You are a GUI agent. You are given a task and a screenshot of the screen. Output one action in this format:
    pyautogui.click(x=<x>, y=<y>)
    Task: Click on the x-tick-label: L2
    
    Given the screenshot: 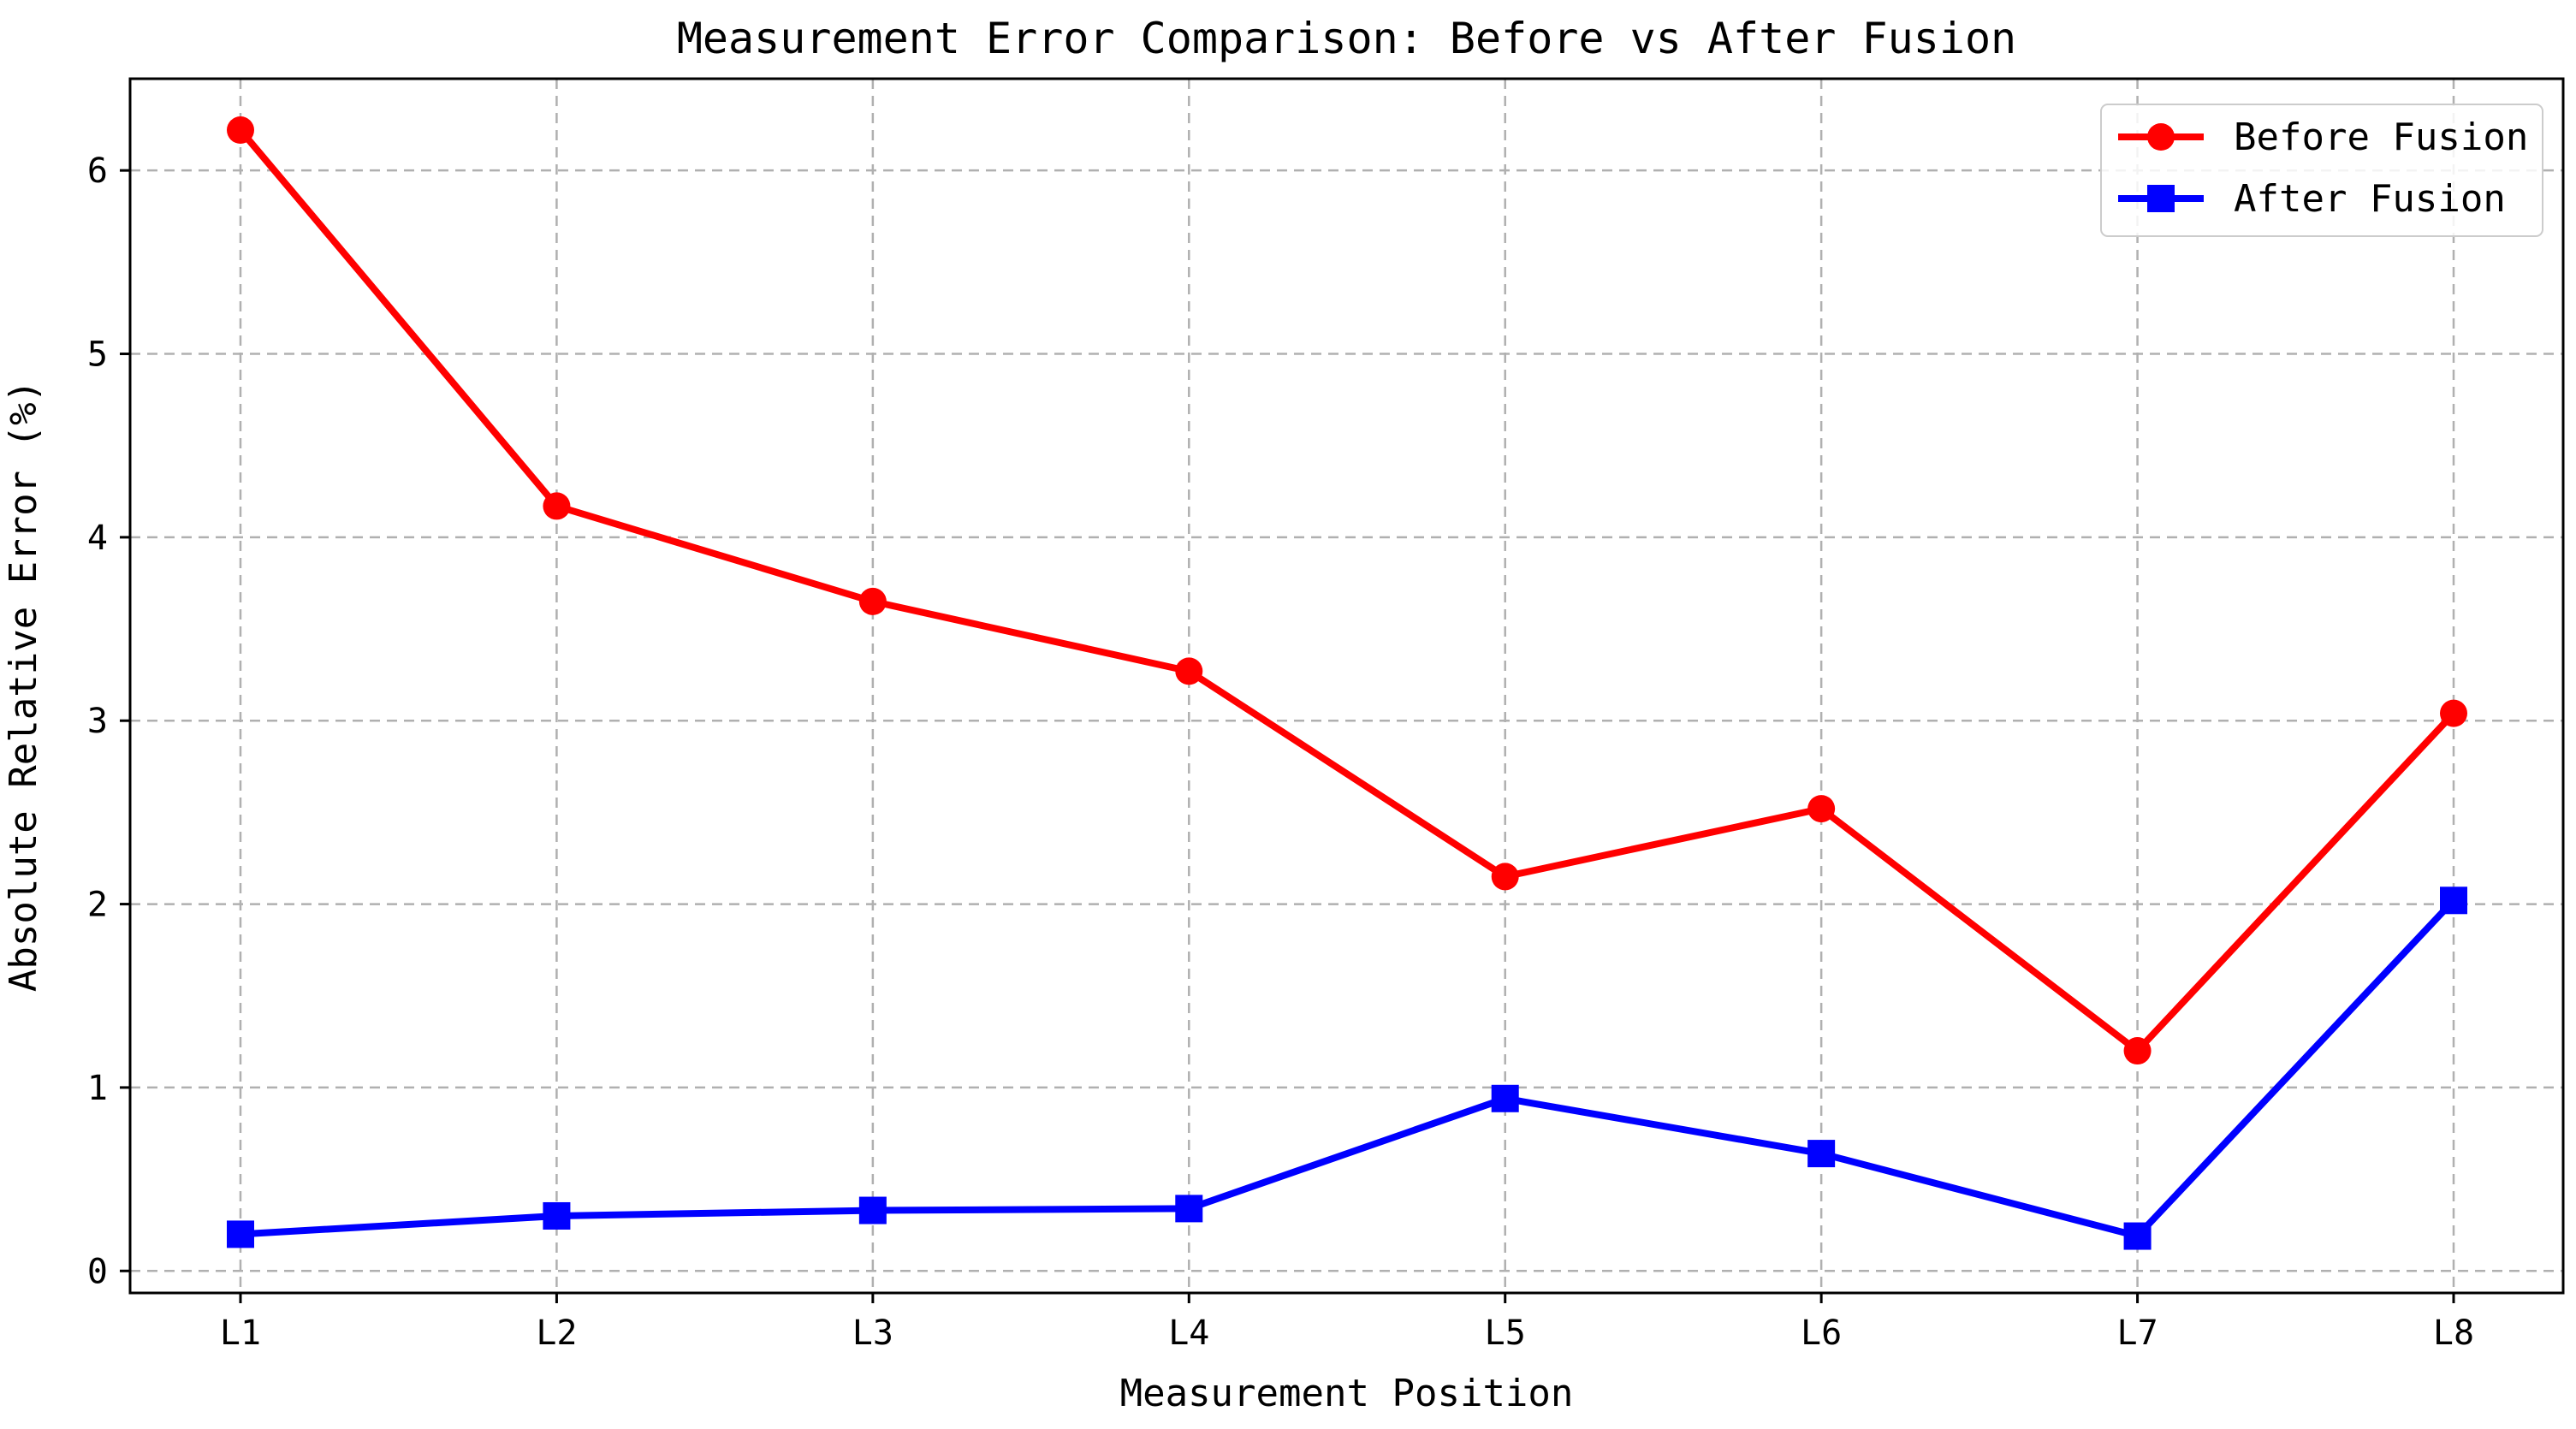 What is the action you would take?
    pyautogui.click(x=556, y=1333)
    